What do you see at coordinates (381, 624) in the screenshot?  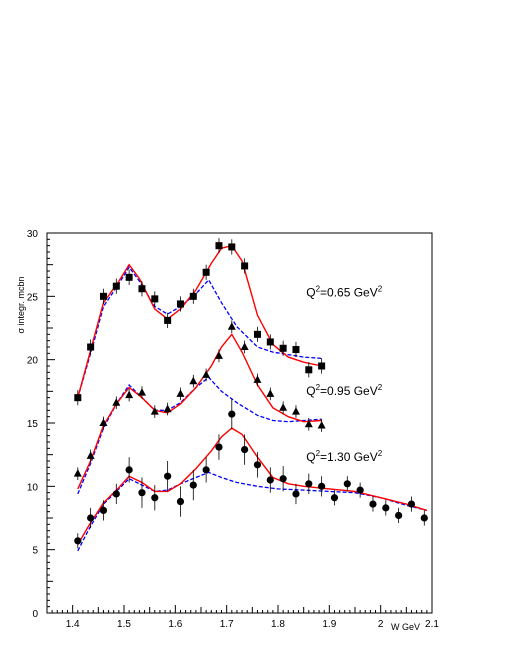 I see `x-tick-label: 2` at bounding box center [381, 624].